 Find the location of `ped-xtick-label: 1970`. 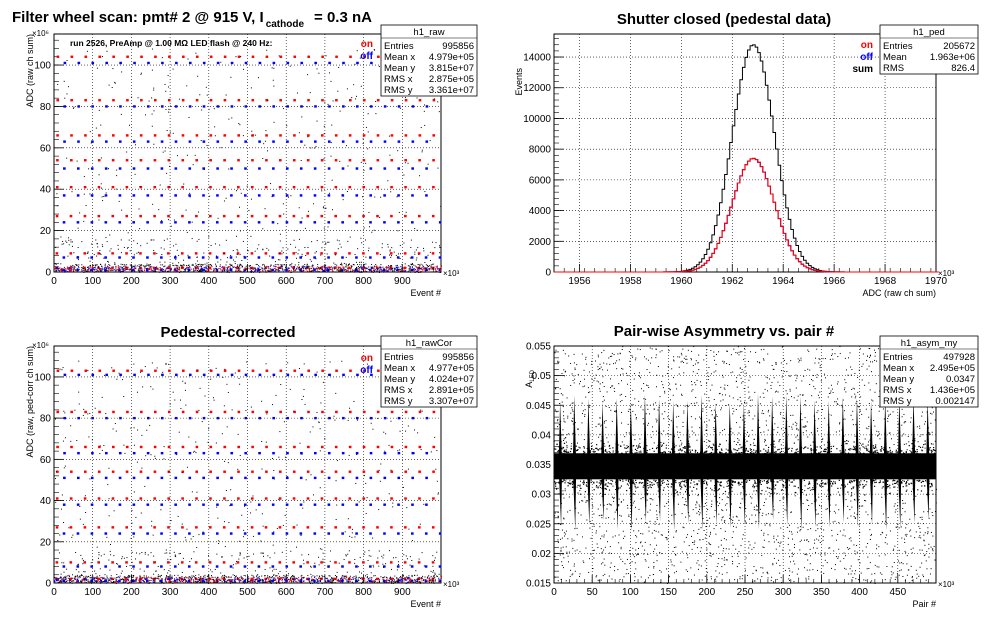

ped-xtick-label: 1970 is located at coordinates (936, 281).